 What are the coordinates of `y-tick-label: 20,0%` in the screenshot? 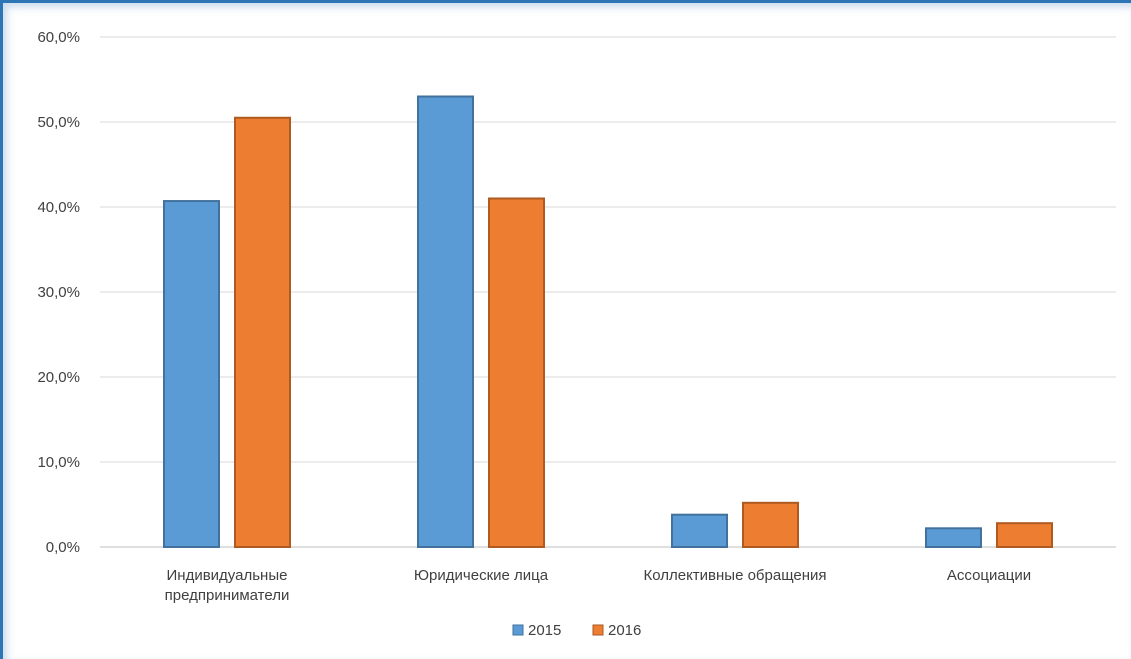 It's located at (58, 377).